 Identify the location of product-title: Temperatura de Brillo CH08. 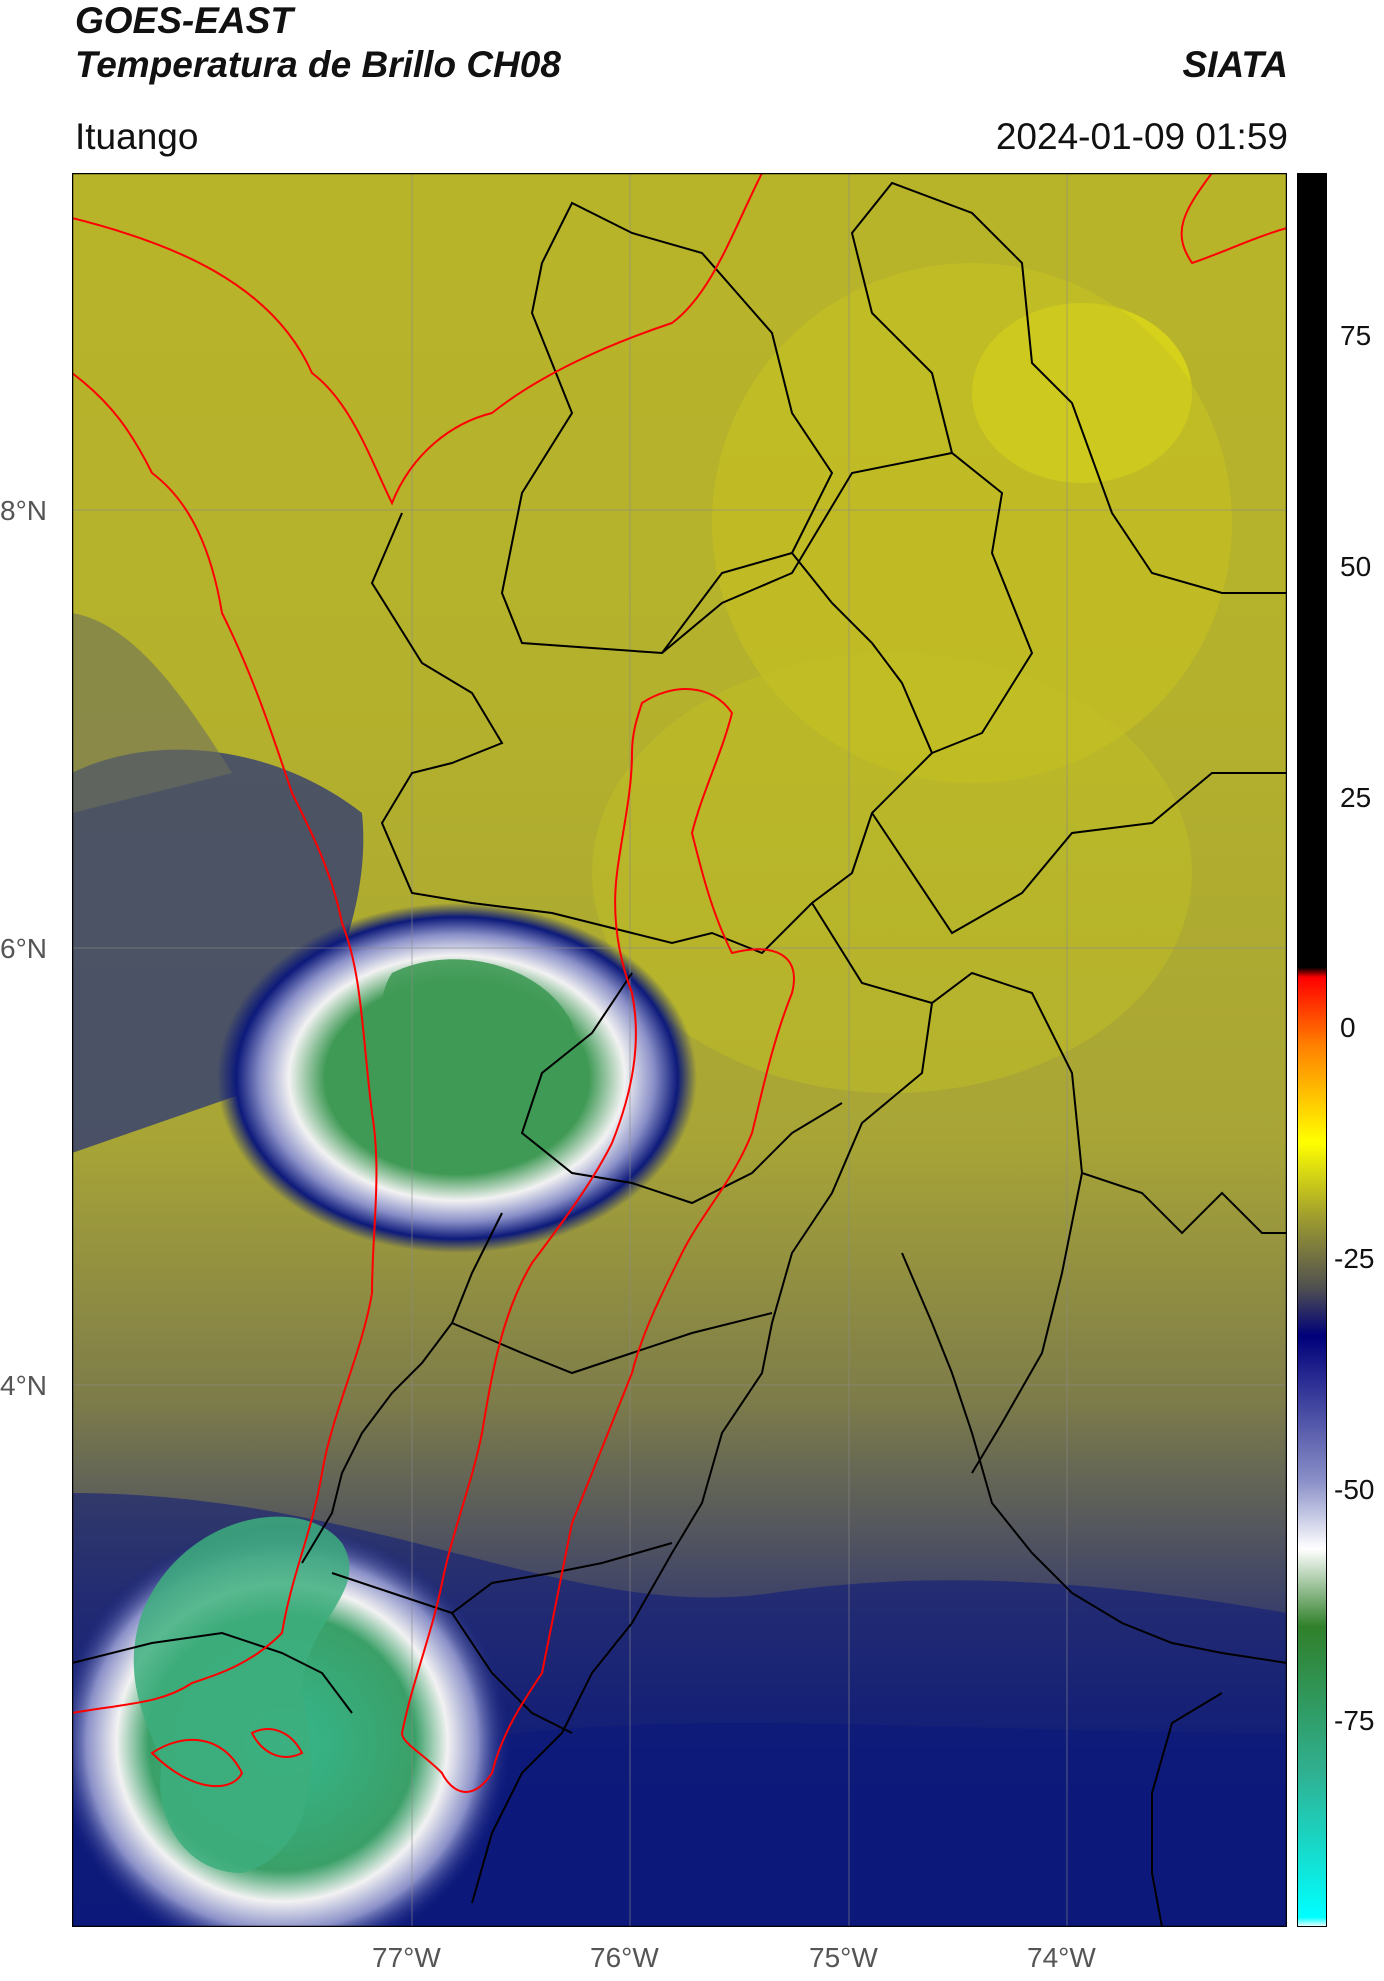
(318, 64).